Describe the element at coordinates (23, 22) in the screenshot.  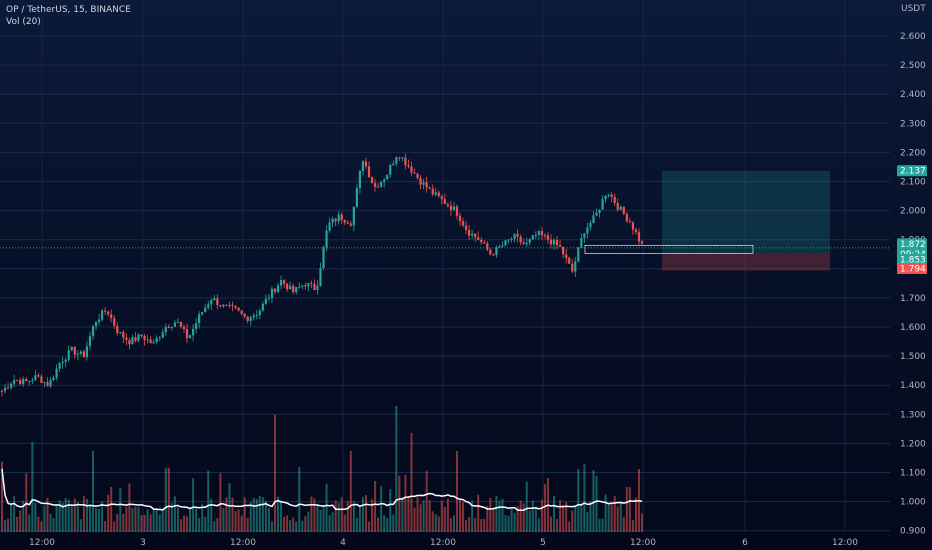
I see `volume-indicator-label: Vol (20)` at that location.